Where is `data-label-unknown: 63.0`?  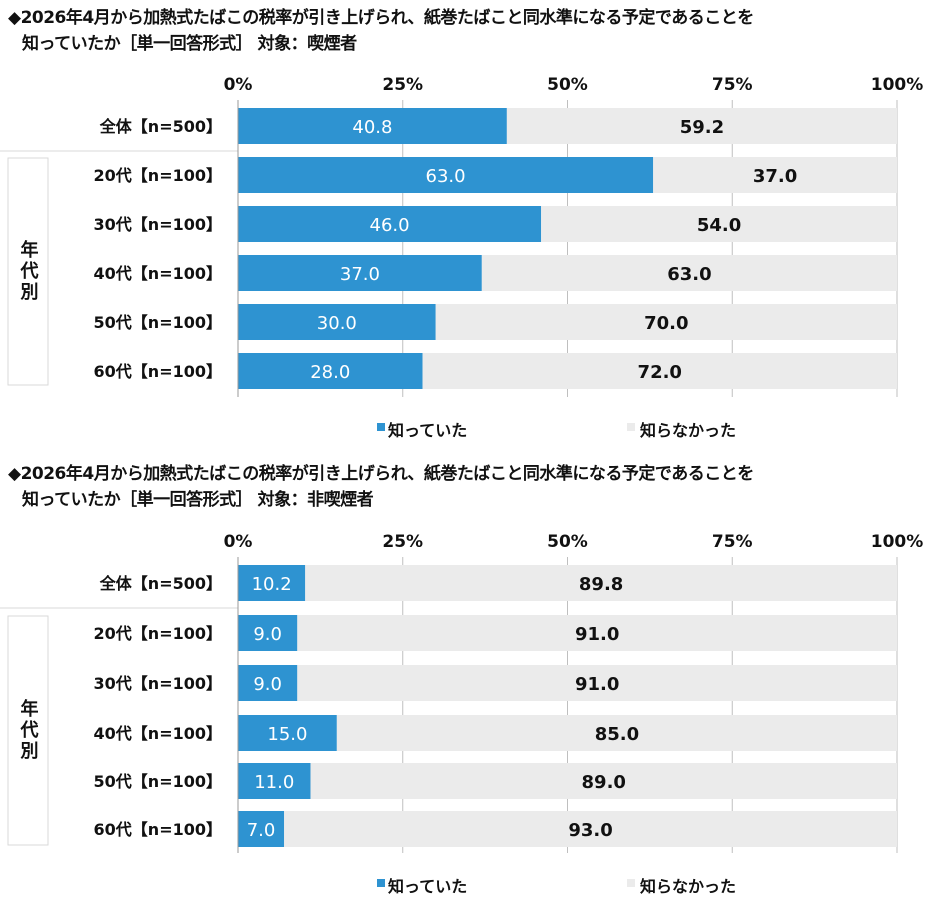 data-label-unknown: 63.0 is located at coordinates (689, 274).